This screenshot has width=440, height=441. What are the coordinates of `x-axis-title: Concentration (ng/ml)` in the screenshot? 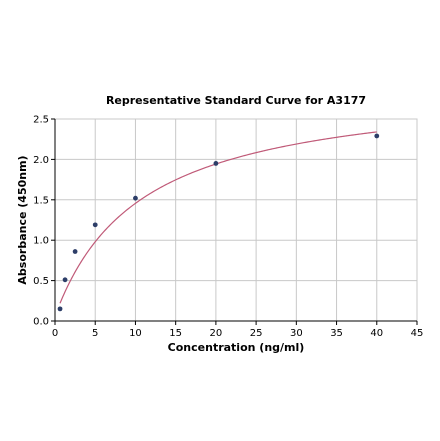 It's located at (236, 347).